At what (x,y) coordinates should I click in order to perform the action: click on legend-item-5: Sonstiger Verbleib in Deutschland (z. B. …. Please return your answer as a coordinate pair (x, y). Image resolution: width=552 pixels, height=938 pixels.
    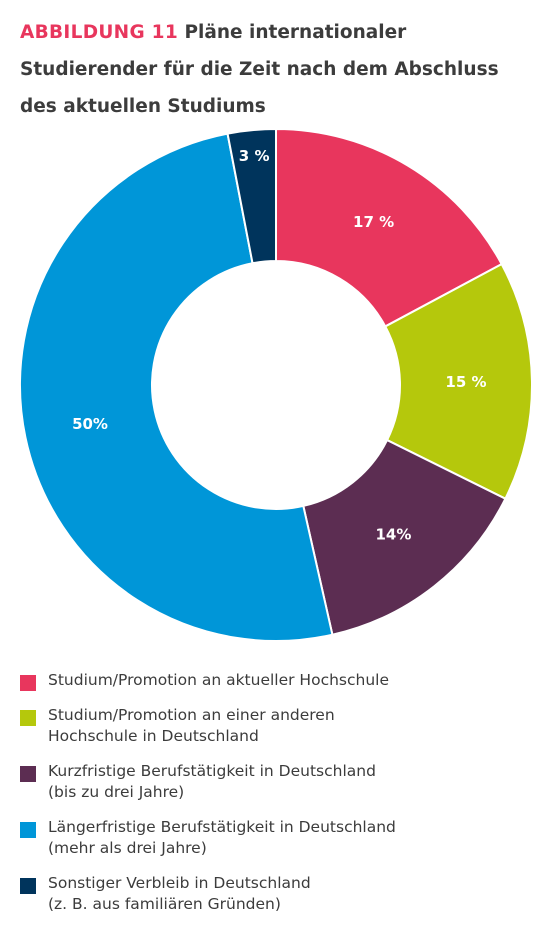
    Looking at the image, I should click on (280, 894).